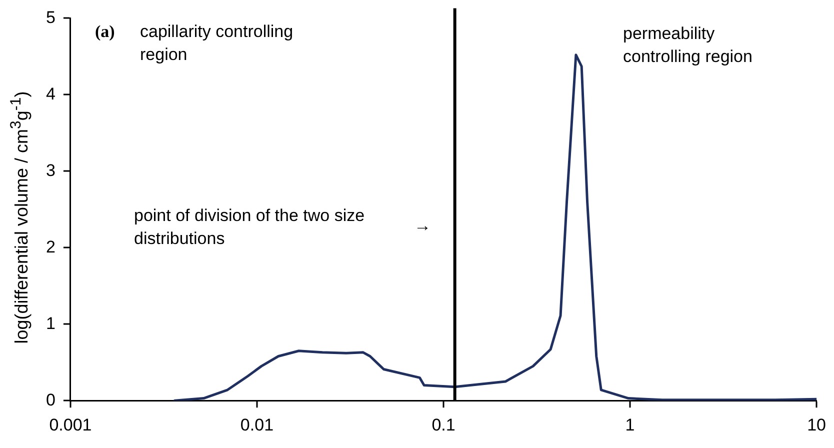  What do you see at coordinates (423, 226) in the screenshot?
I see `annotation: →` at bounding box center [423, 226].